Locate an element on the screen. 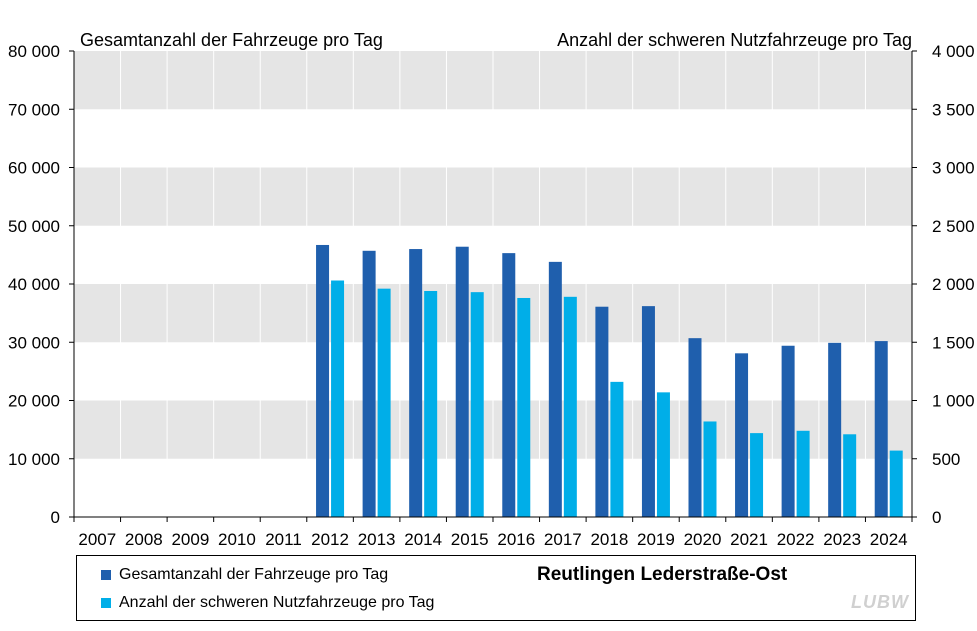  location-title: Reutlingen Lederstraße-Ost is located at coordinates (662, 574).